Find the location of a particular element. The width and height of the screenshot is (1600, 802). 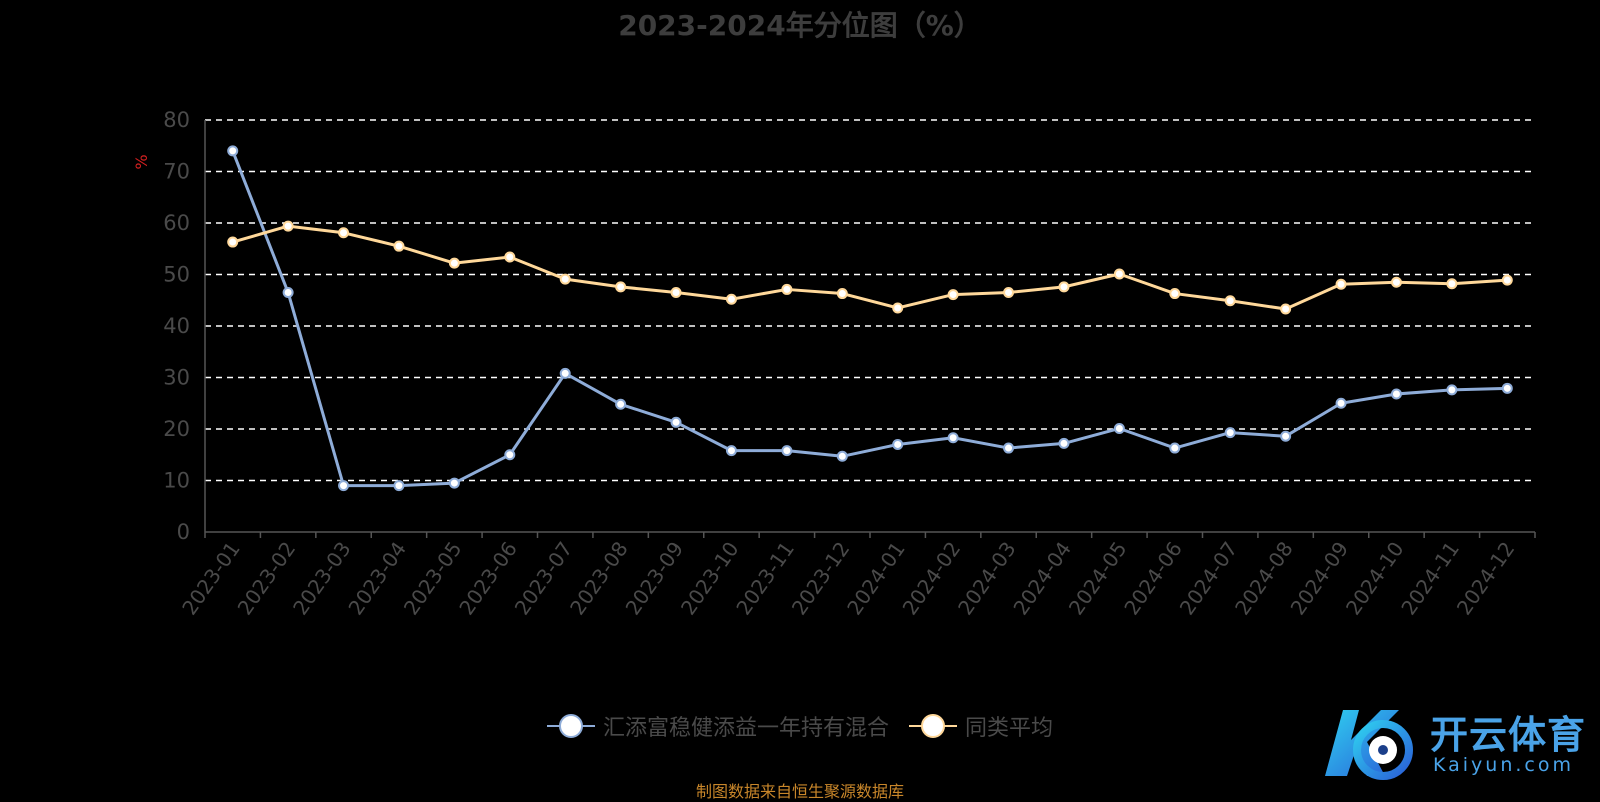

chart-title: 2023-2024年分位图（%） is located at coordinates (800, 25).